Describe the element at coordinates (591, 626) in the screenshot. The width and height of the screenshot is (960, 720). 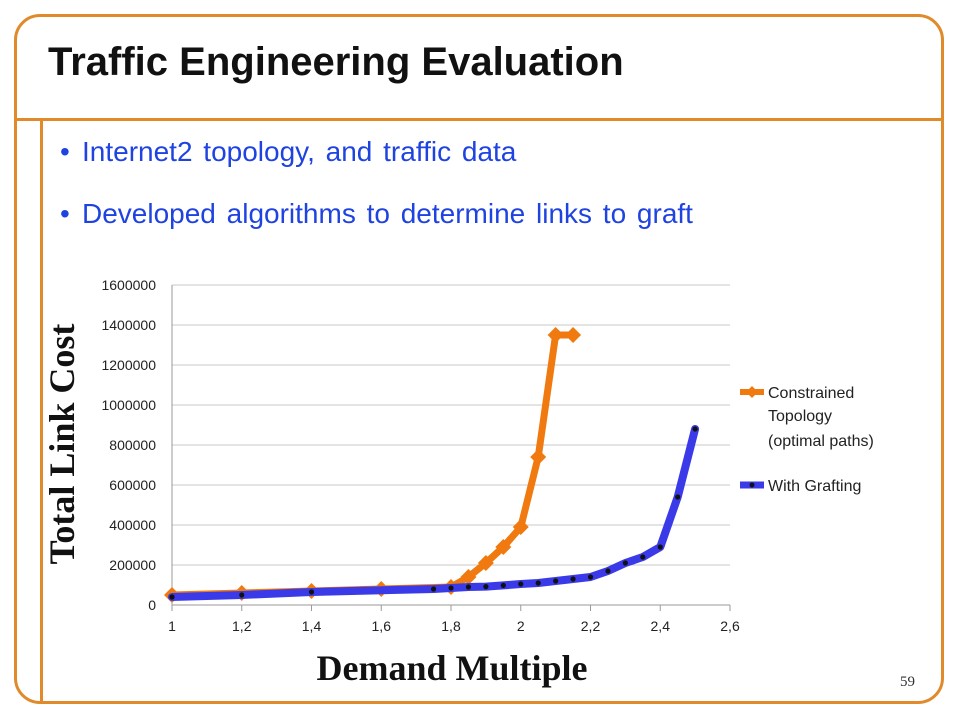
I see `x-tick-label: 2,2` at that location.